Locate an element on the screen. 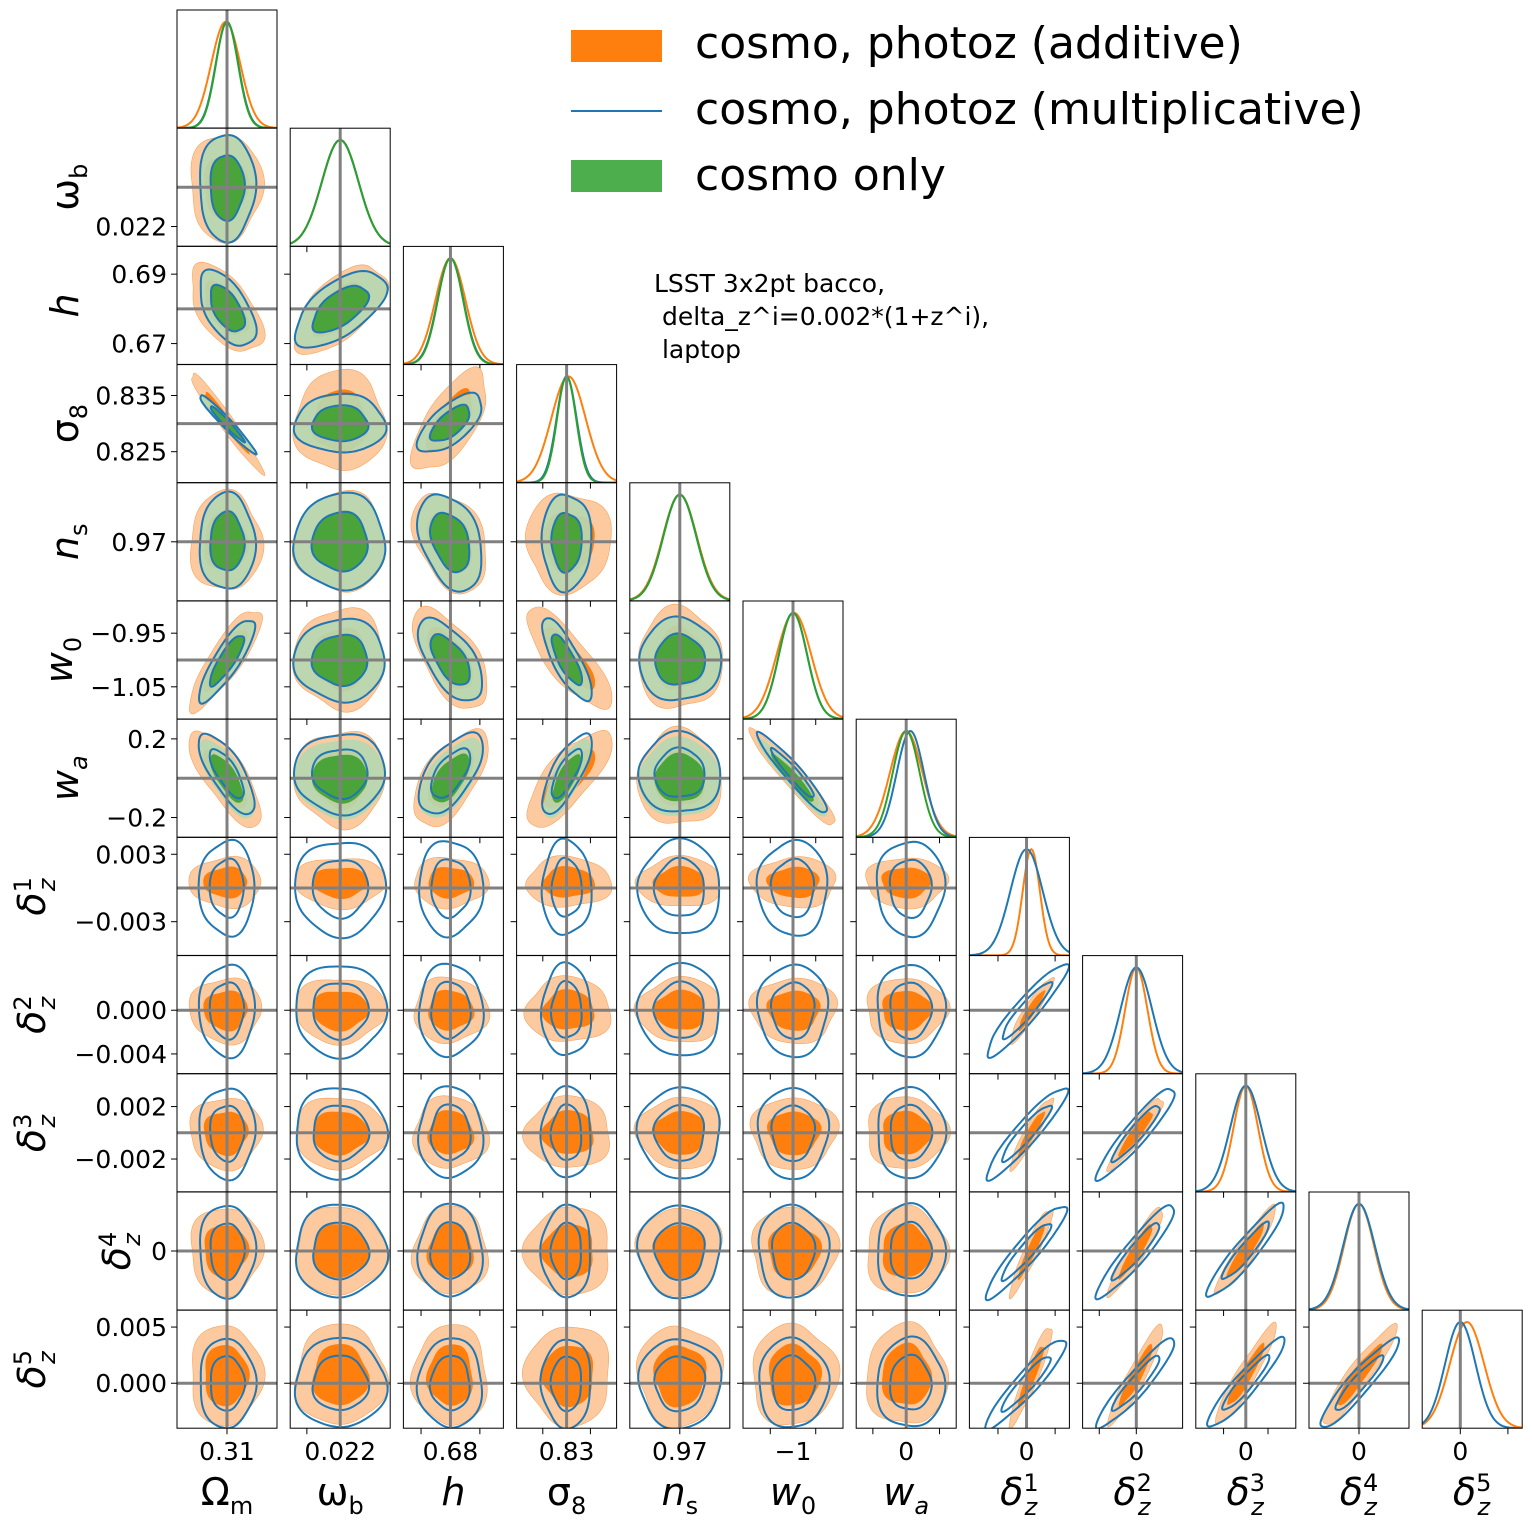 Image resolution: width=1532 pixels, height=1532 pixels. panel-ob-vs-Om is located at coordinates (224, 190).